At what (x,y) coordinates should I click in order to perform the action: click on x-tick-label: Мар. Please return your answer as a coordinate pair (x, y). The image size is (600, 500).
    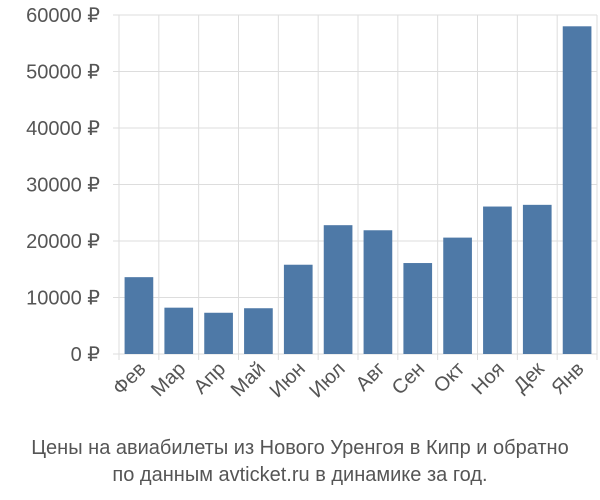
    Looking at the image, I should click on (168, 379).